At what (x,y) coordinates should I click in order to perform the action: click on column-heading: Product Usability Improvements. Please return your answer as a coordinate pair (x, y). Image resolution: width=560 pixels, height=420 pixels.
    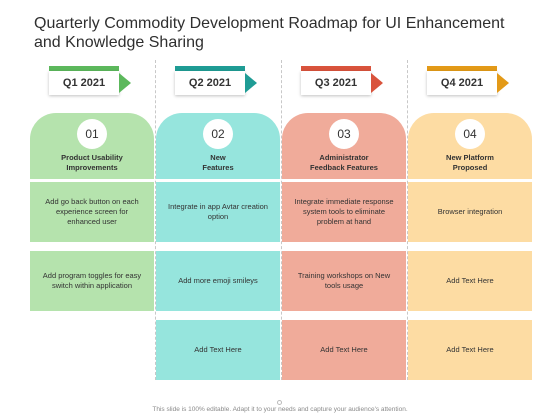
    Looking at the image, I should click on (92, 162).